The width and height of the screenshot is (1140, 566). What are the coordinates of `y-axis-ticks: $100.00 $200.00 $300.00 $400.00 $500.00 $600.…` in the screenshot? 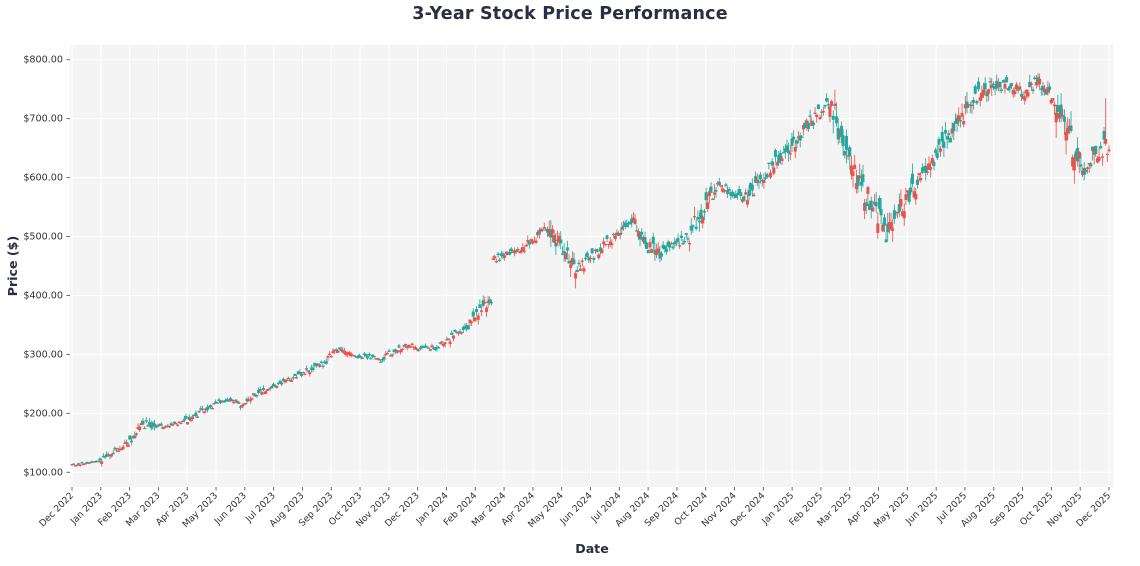 It's located at (46, 266).